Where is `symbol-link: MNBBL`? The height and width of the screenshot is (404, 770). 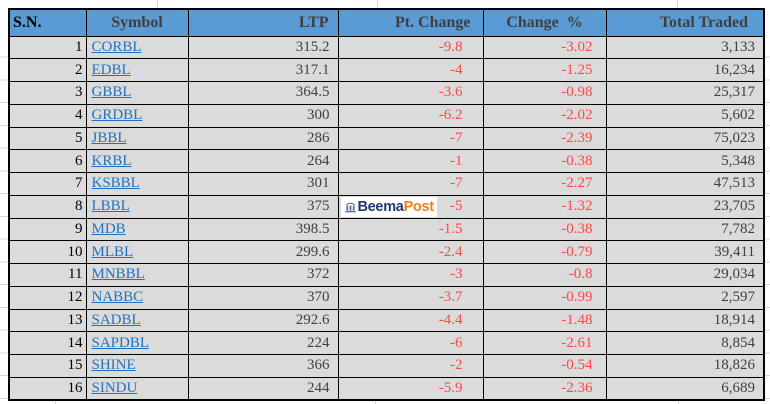
symbol-link: MNBBL is located at coordinates (118, 274).